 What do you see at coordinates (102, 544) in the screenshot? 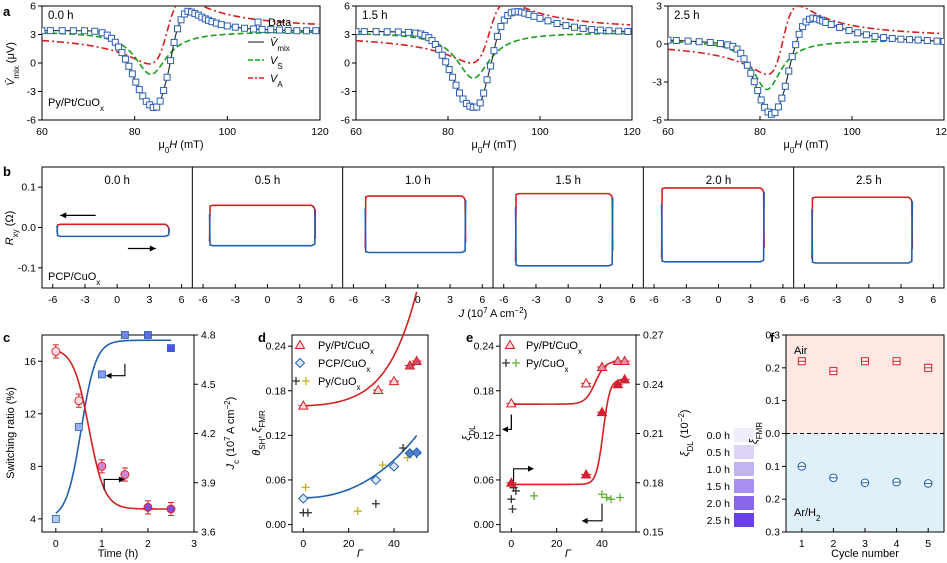
I see `x-tick-label: 1` at bounding box center [102, 544].